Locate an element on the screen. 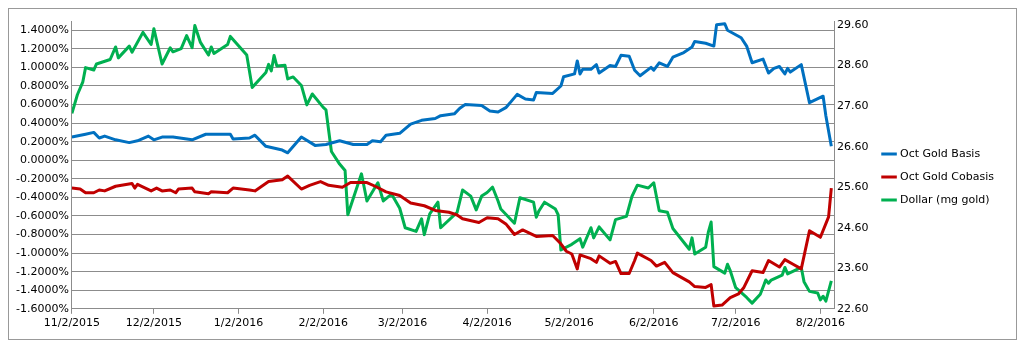  y-tick-label: -1.0000% is located at coordinates (42, 252).